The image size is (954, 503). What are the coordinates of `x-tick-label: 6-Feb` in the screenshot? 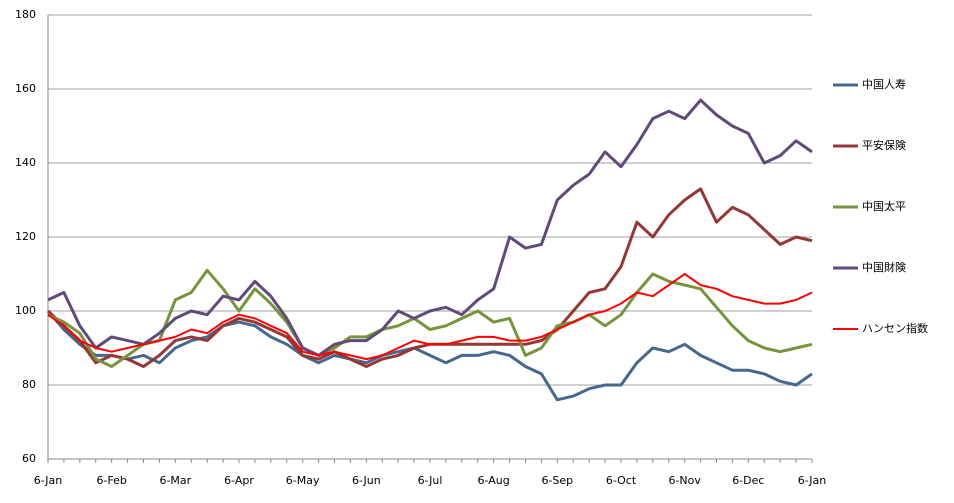 It's located at (111, 480).